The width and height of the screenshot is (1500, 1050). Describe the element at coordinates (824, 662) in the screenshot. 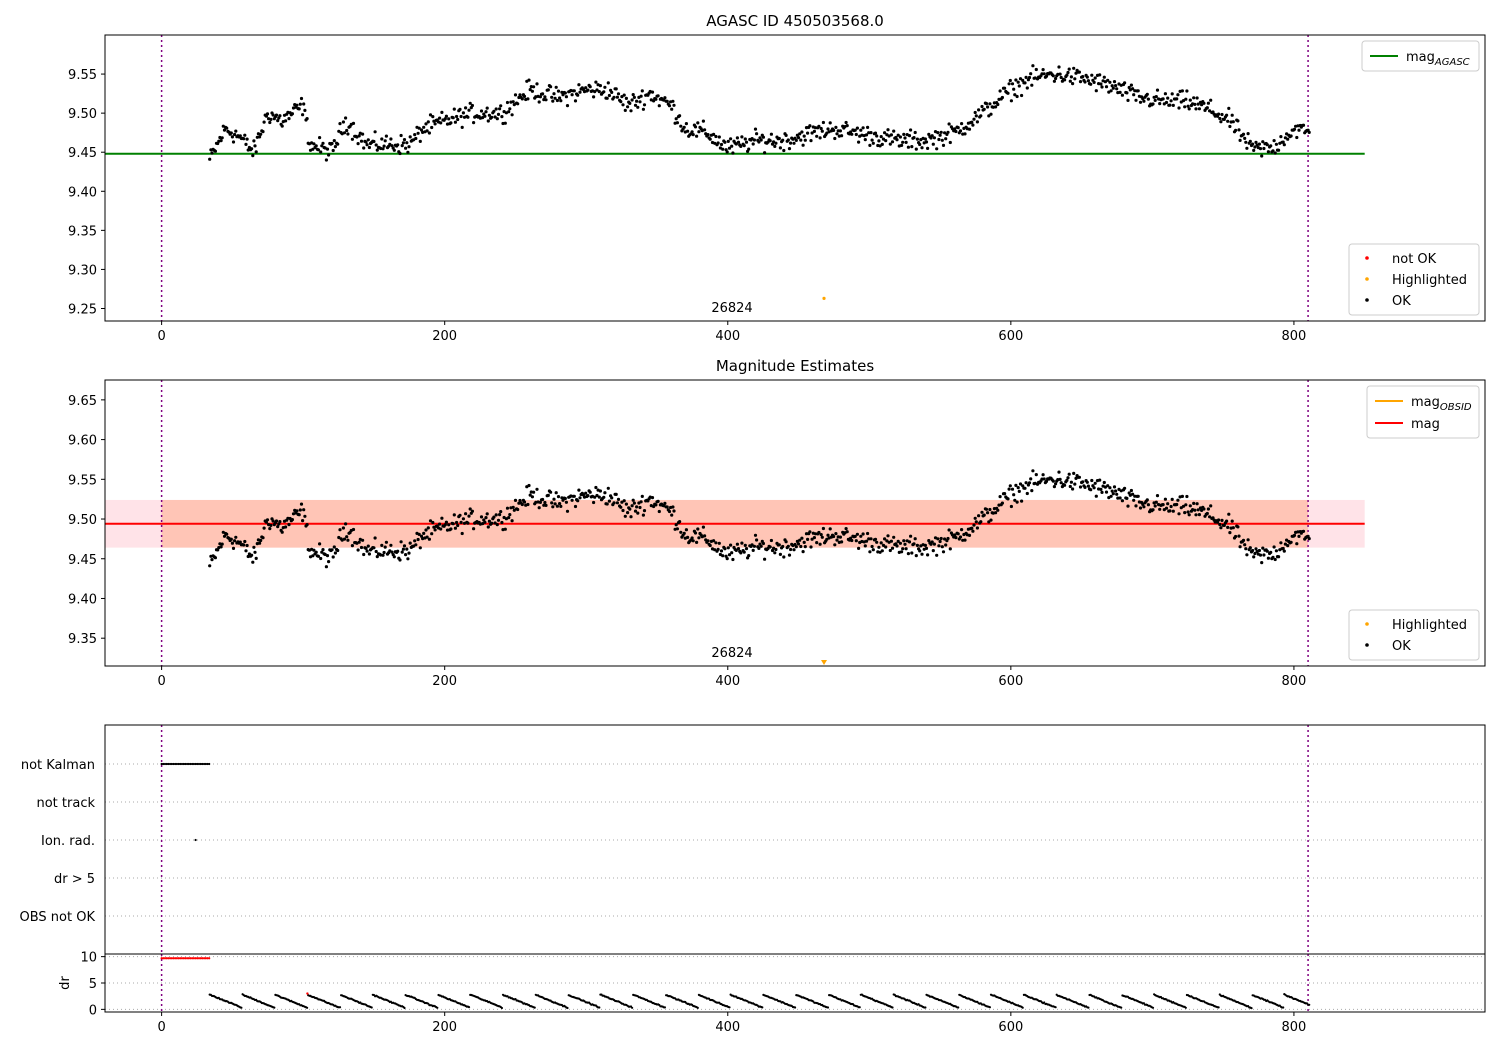

I see `highlighted-point-marker` at that location.